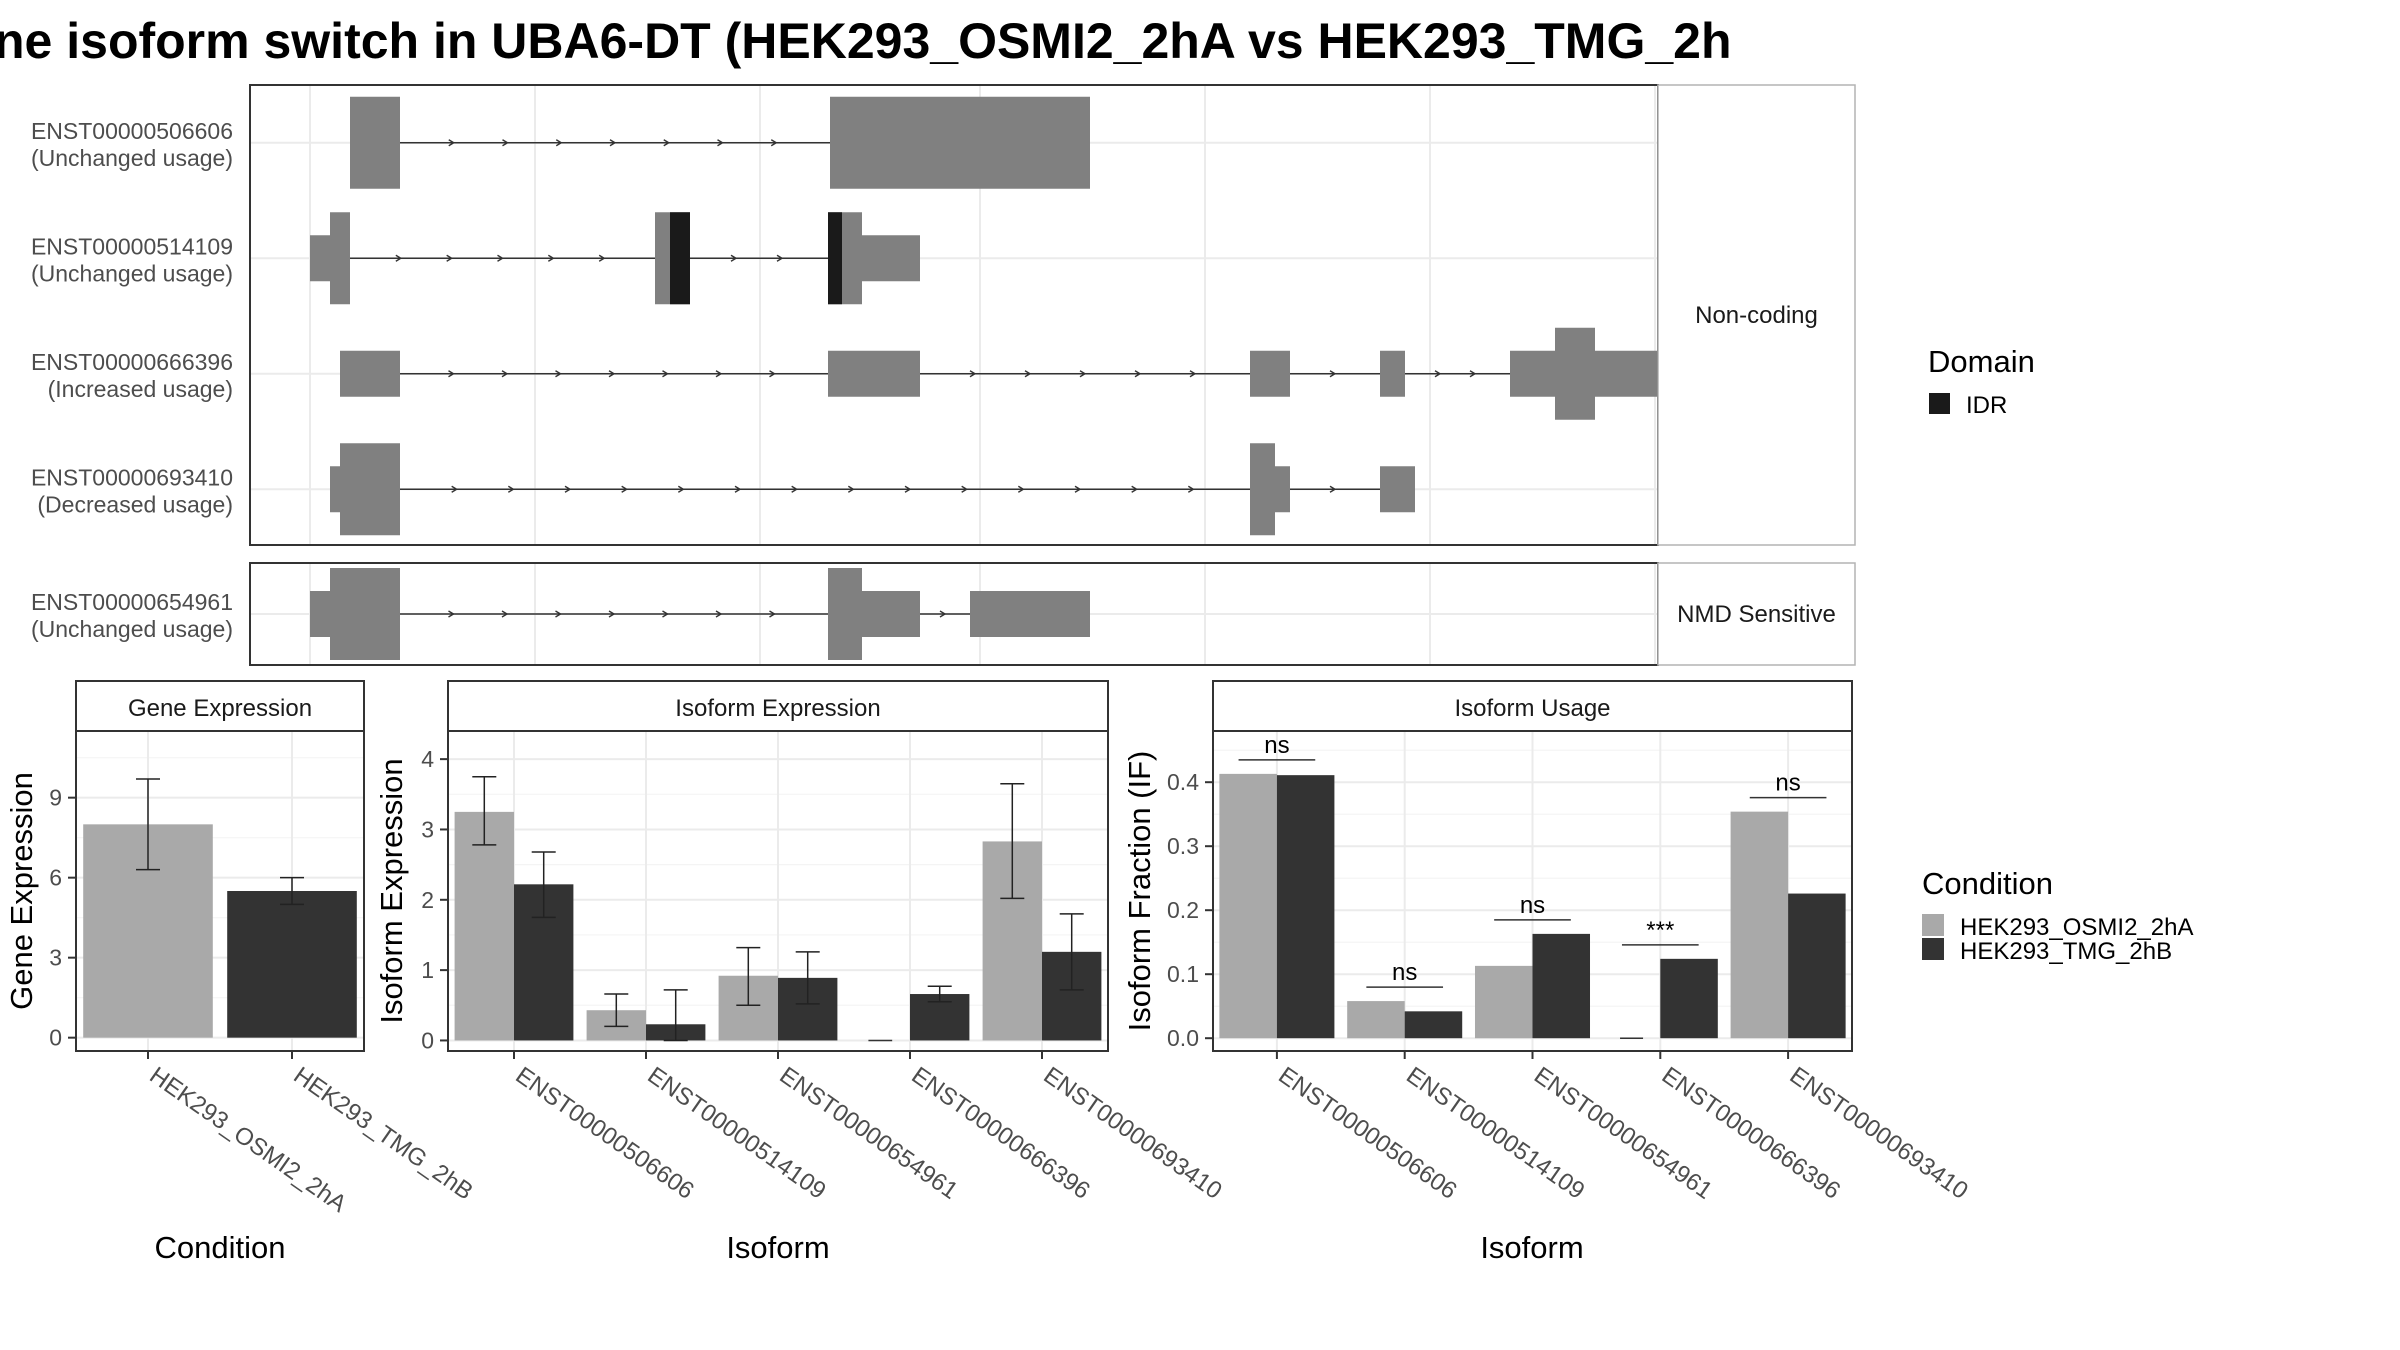  I want to click on legend-label-condition: HEK293_OSMI2_2hA, so click(2076, 927).